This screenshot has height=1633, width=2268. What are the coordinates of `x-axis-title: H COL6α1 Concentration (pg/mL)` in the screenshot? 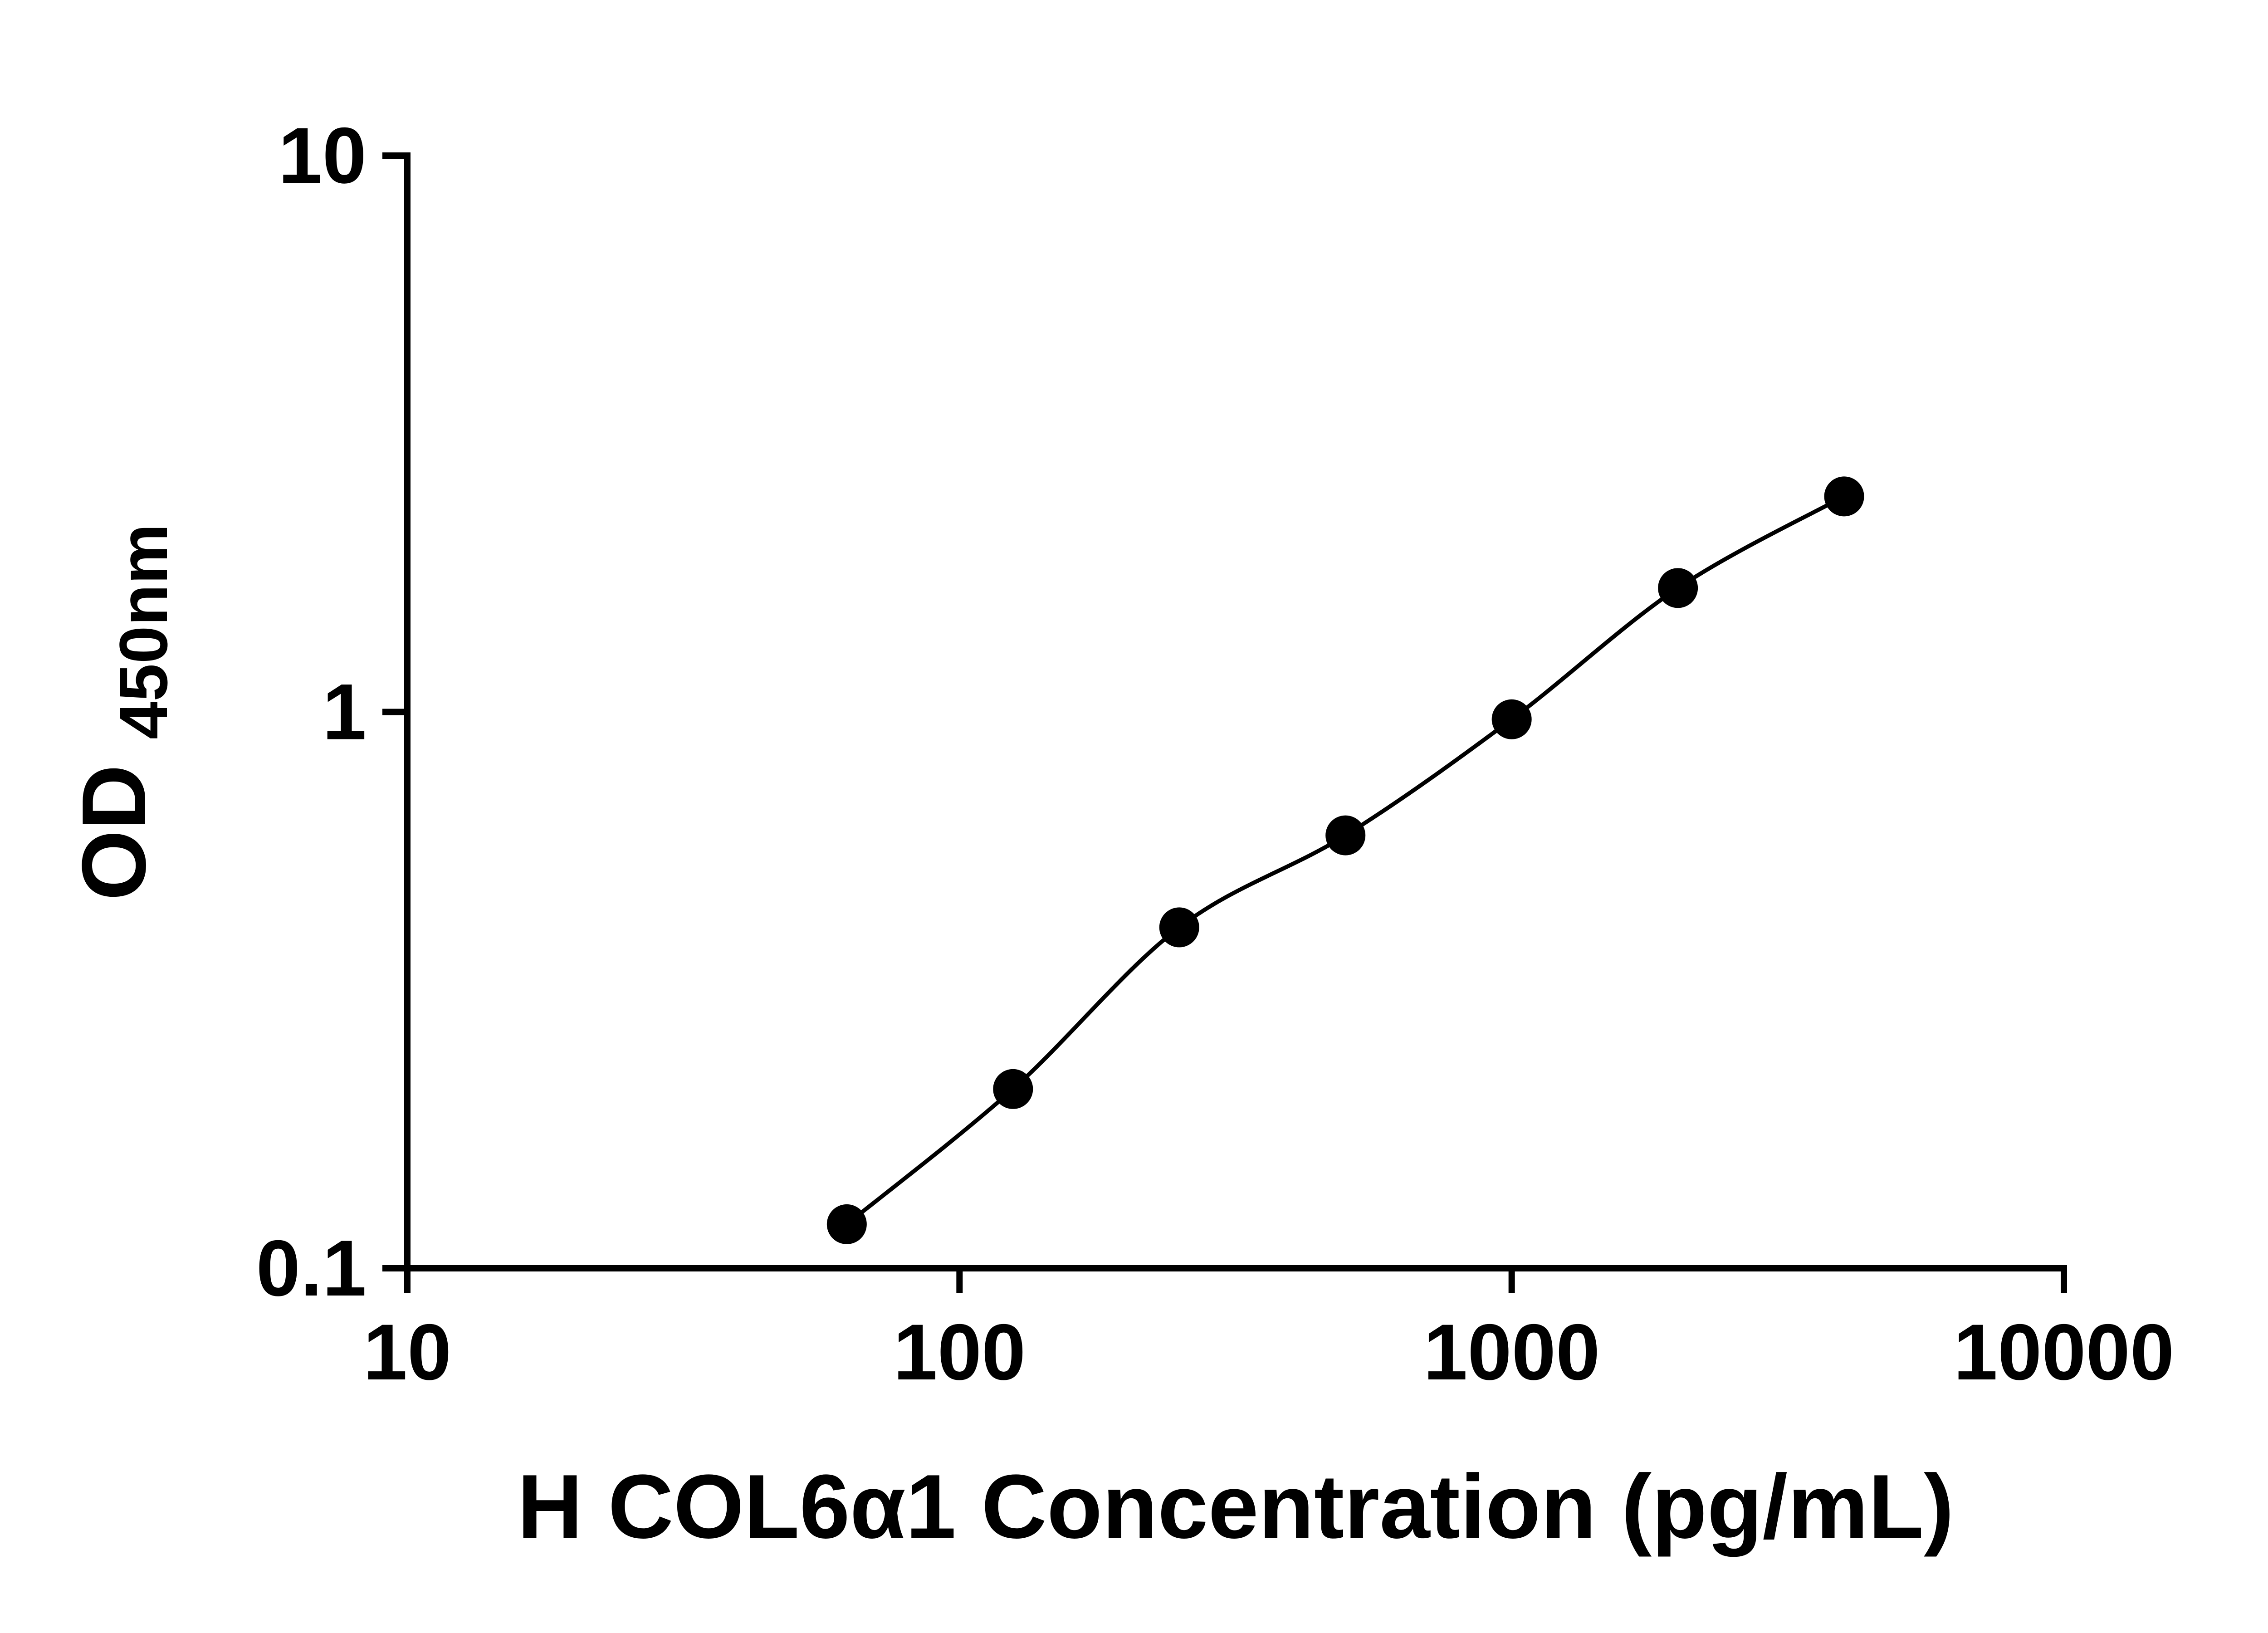 It's located at (1236, 1506).